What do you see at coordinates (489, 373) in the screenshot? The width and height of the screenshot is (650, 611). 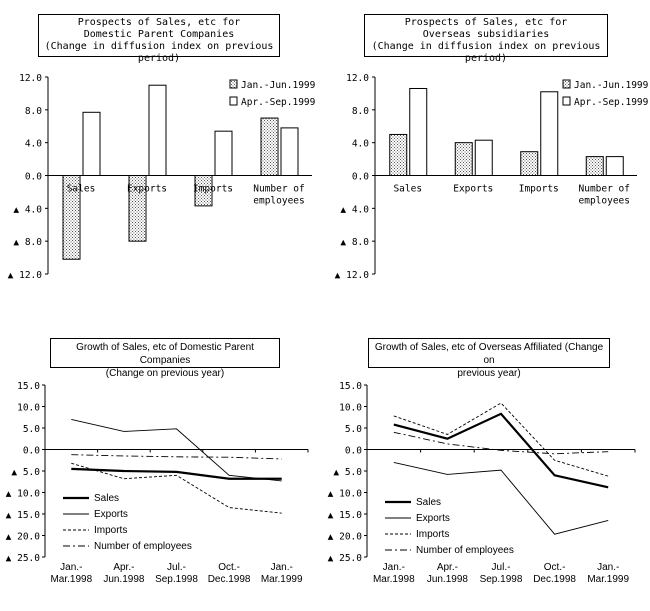 I see `chart4-title-line2: previous year)` at bounding box center [489, 373].